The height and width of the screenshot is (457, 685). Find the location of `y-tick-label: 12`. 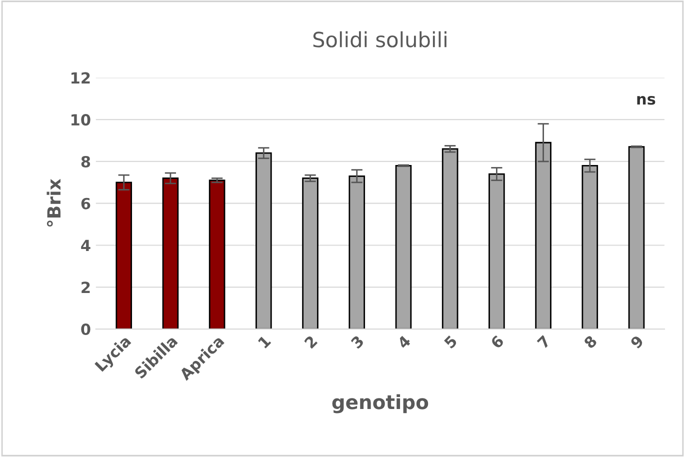

y-tick-label: 12 is located at coordinates (81, 78).